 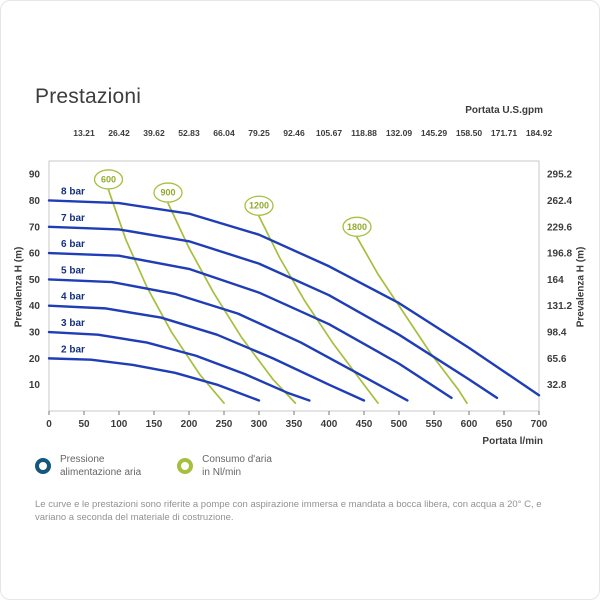 What do you see at coordinates (35, 227) in the screenshot?
I see `y-left-tick-label: 70` at bounding box center [35, 227].